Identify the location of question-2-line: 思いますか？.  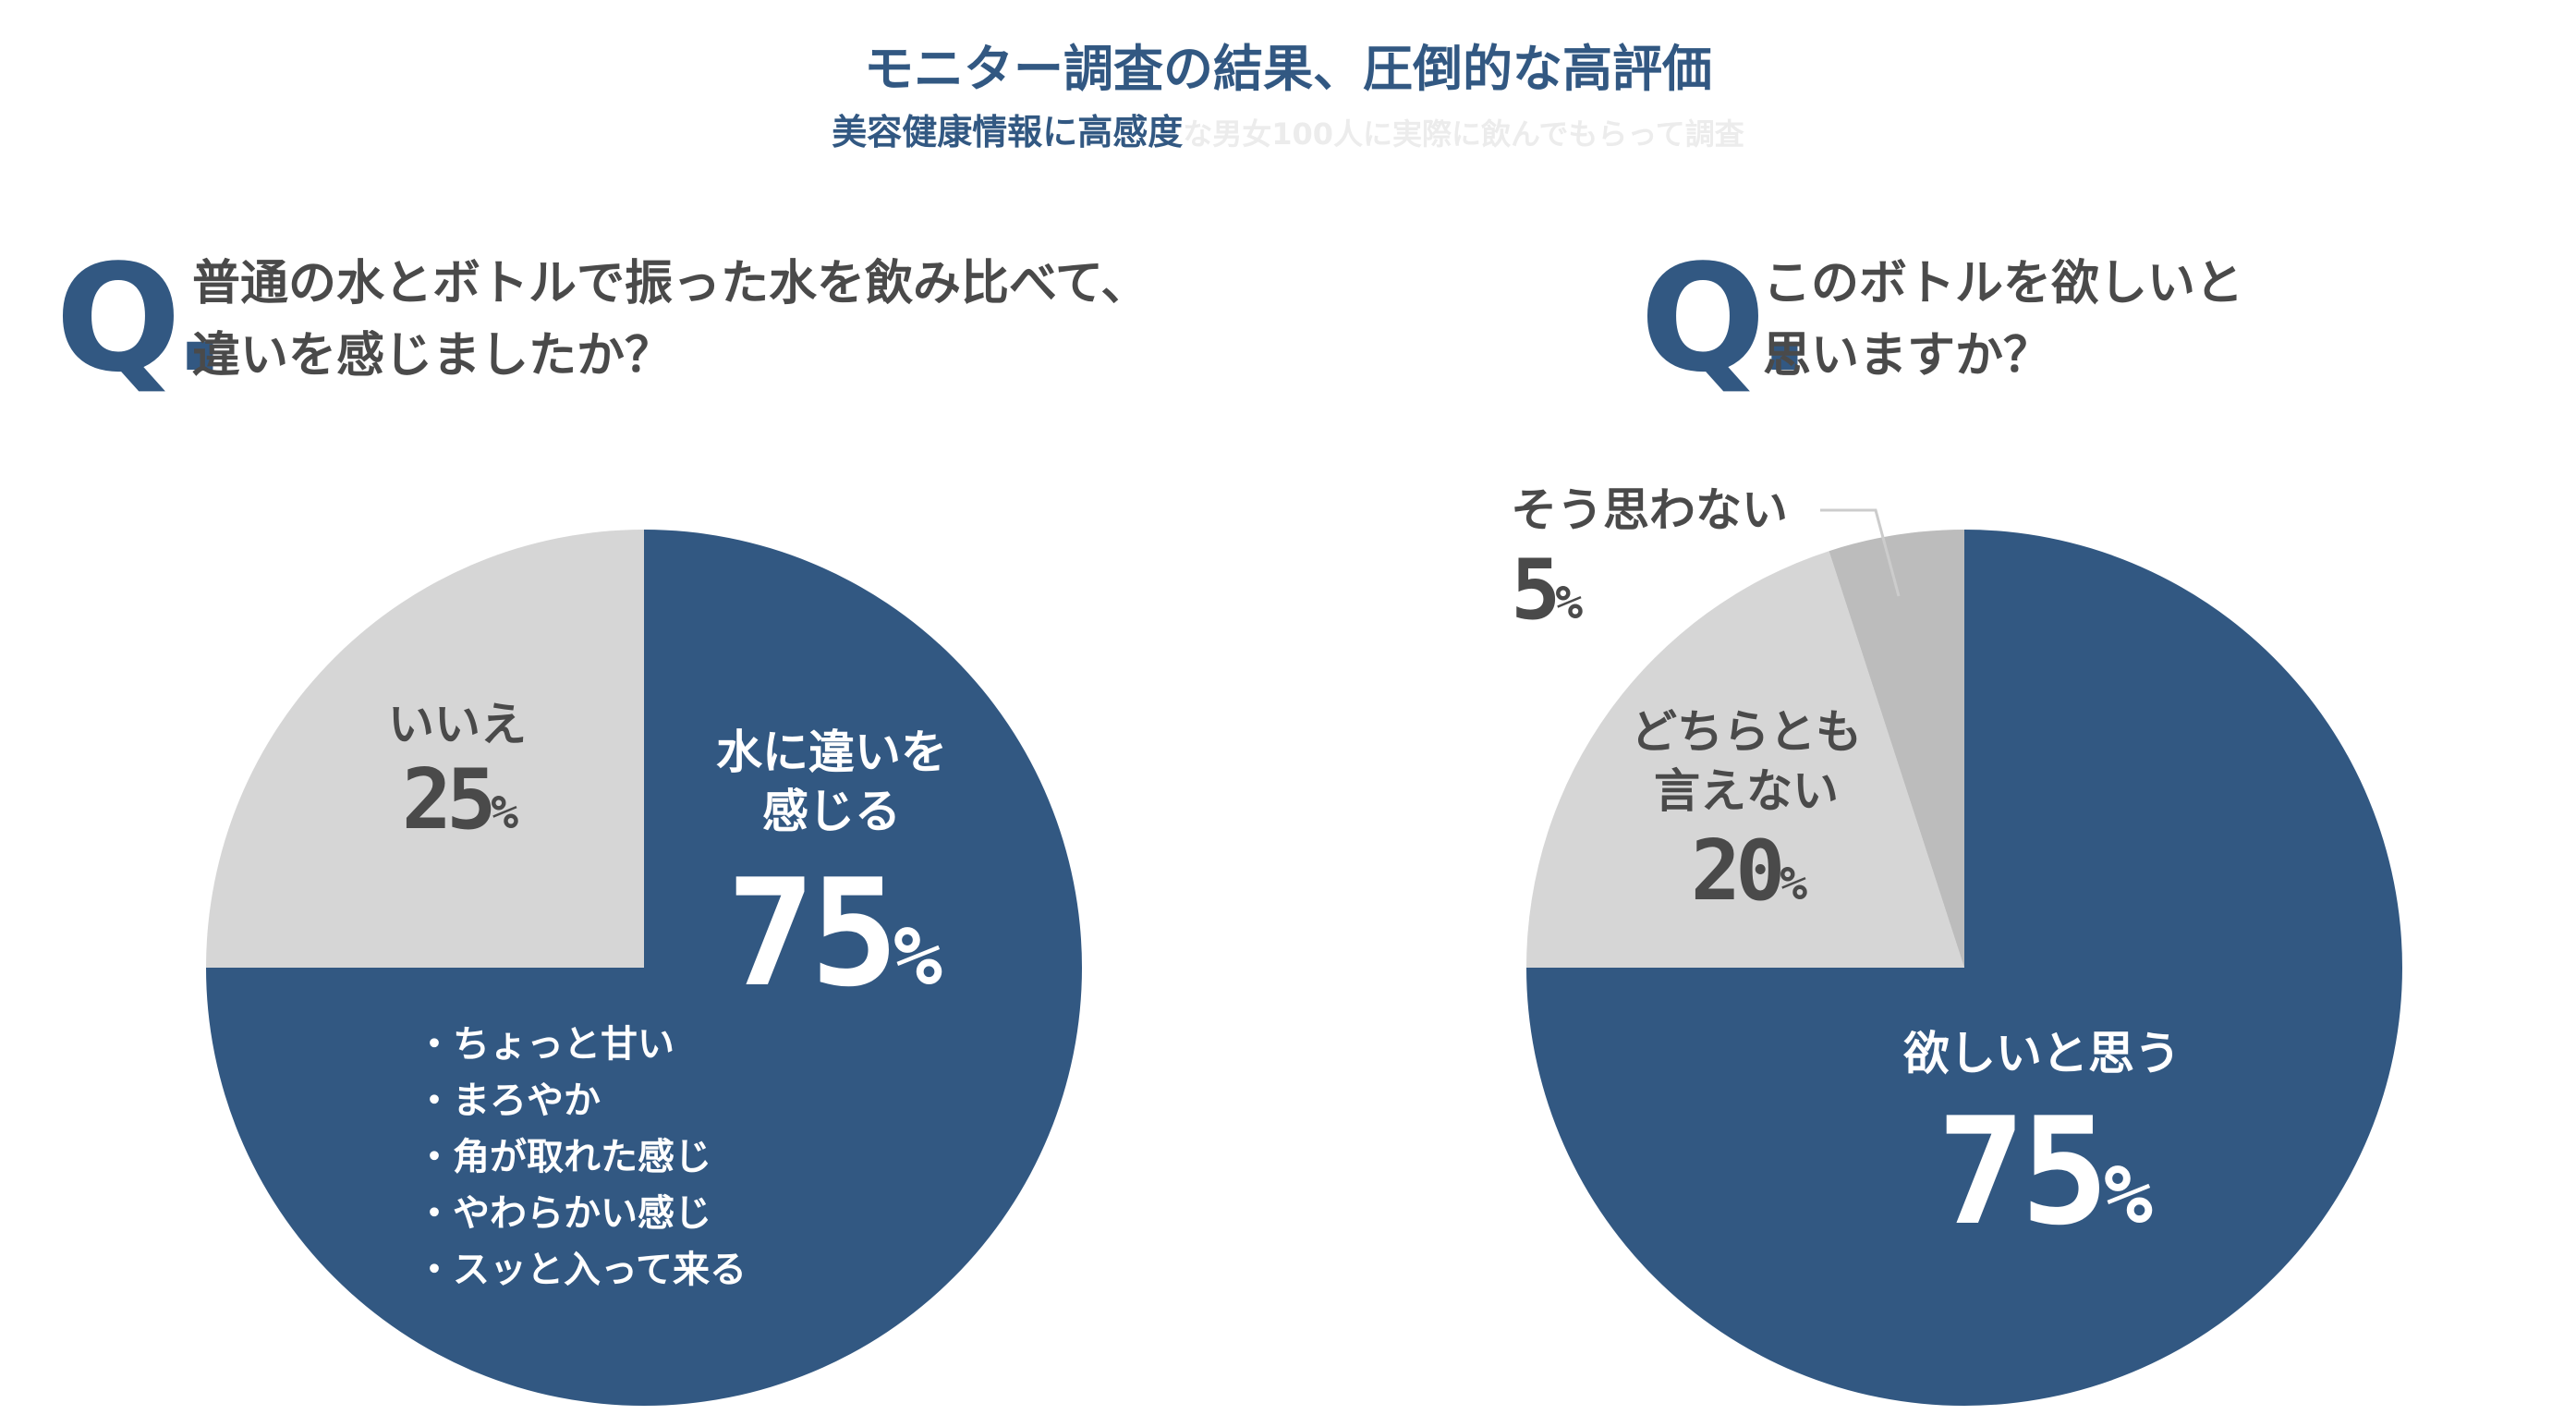
(1907, 356).